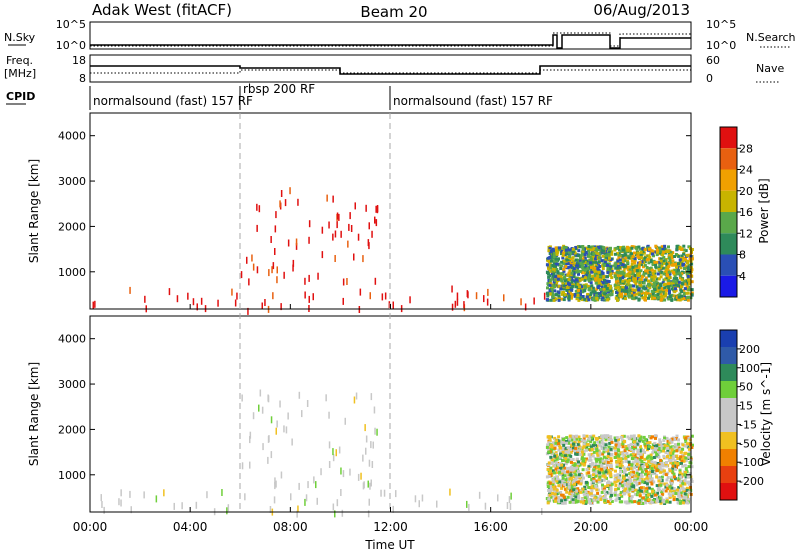  What do you see at coordinates (390, 41) in the screenshot?
I see `nsky-trace` at bounding box center [390, 41].